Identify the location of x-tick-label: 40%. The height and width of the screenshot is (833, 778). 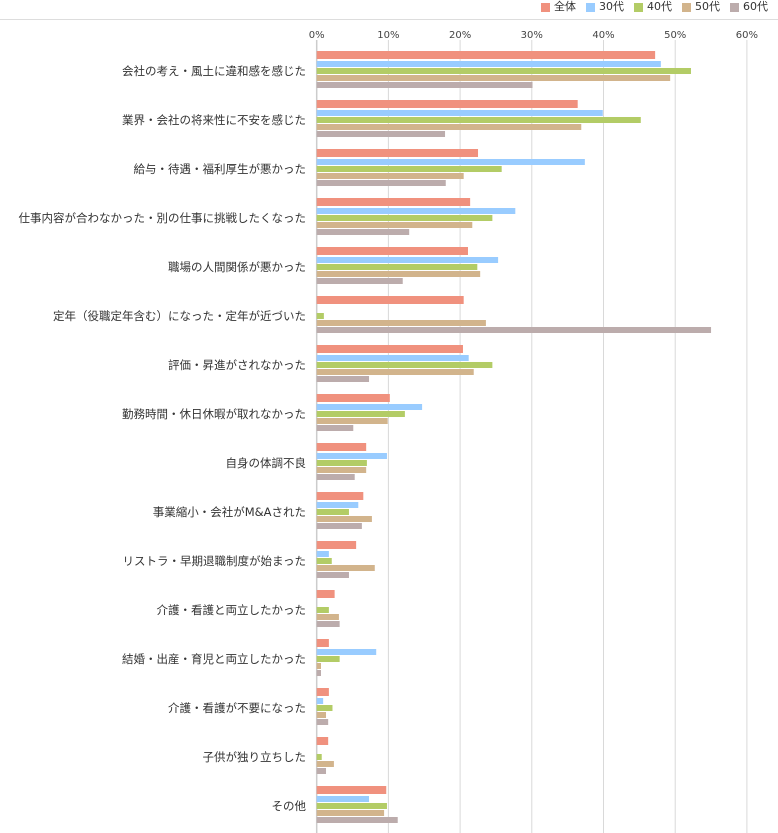
(603, 35).